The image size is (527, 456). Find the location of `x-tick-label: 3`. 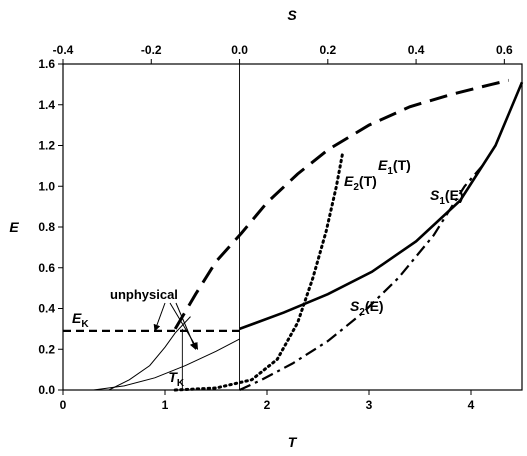

x-tick-label: 3 is located at coordinates (369, 405).